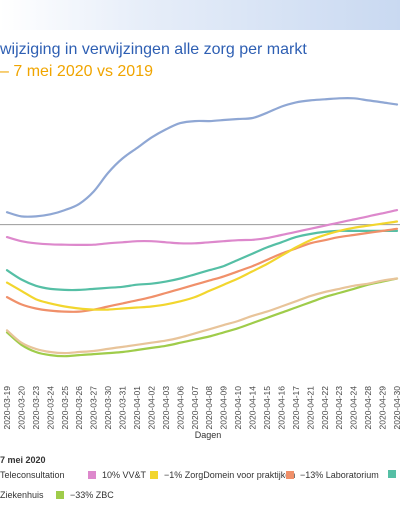  What do you see at coordinates (209, 408) in the screenshot?
I see `x-tick-label: 2020-04-08` at bounding box center [209, 408].